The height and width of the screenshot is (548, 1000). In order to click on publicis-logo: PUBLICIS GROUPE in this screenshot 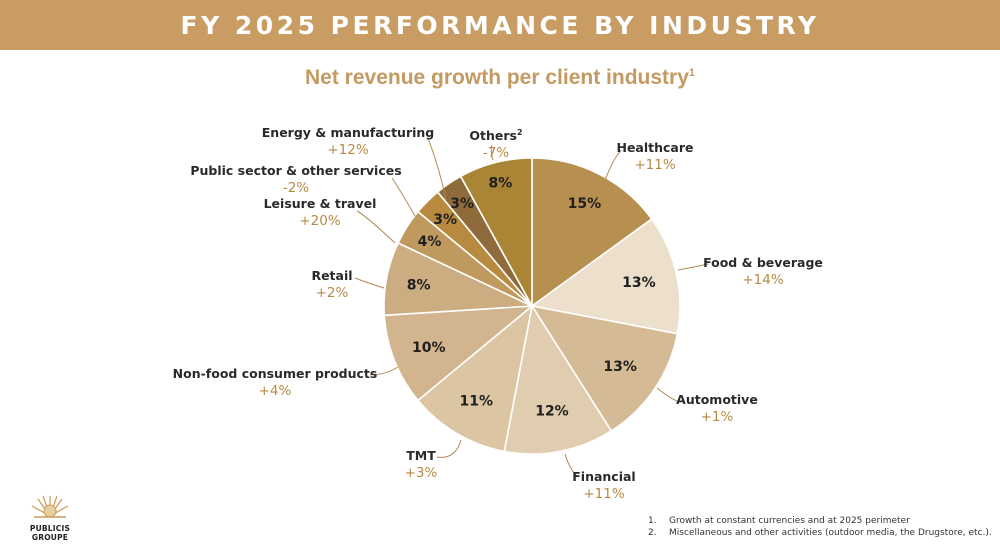, I will do `click(50, 518)`.